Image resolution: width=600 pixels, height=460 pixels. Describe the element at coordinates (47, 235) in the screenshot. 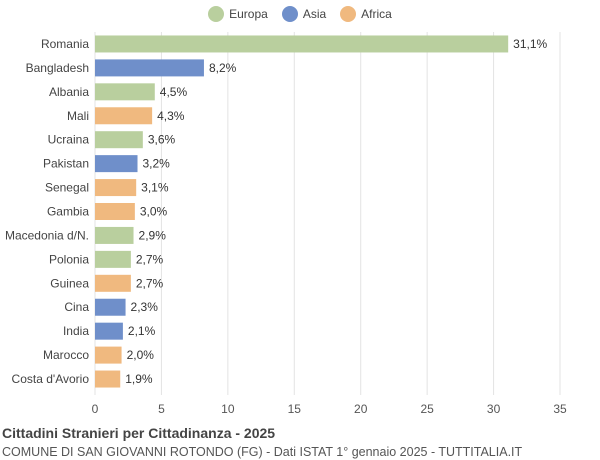

I see `category-label: Macedonia d/N.` at that location.